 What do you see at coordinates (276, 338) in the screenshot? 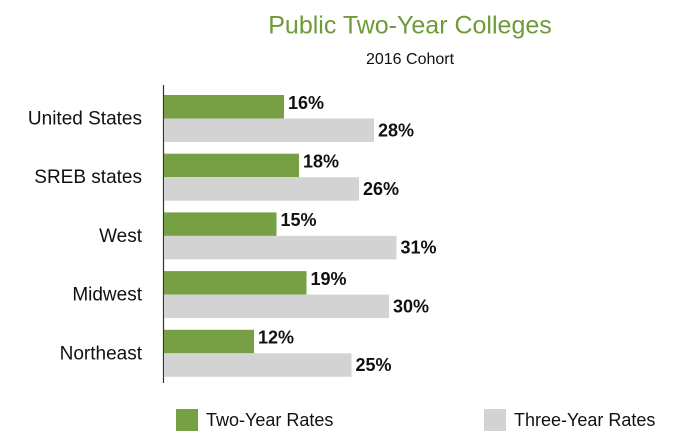
I see `data-label: 12%` at bounding box center [276, 338].